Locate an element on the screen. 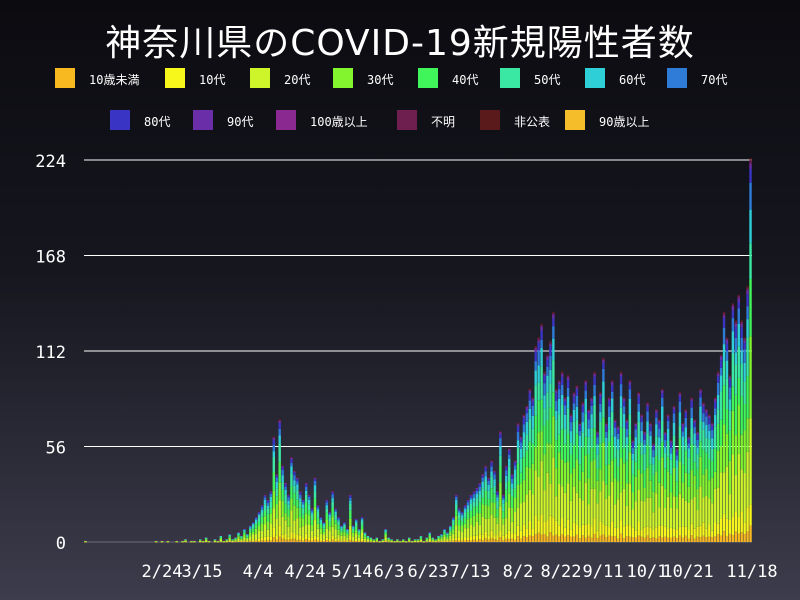 This screenshot has width=800, height=600. x-tick-label: 9/11 is located at coordinates (603, 572).